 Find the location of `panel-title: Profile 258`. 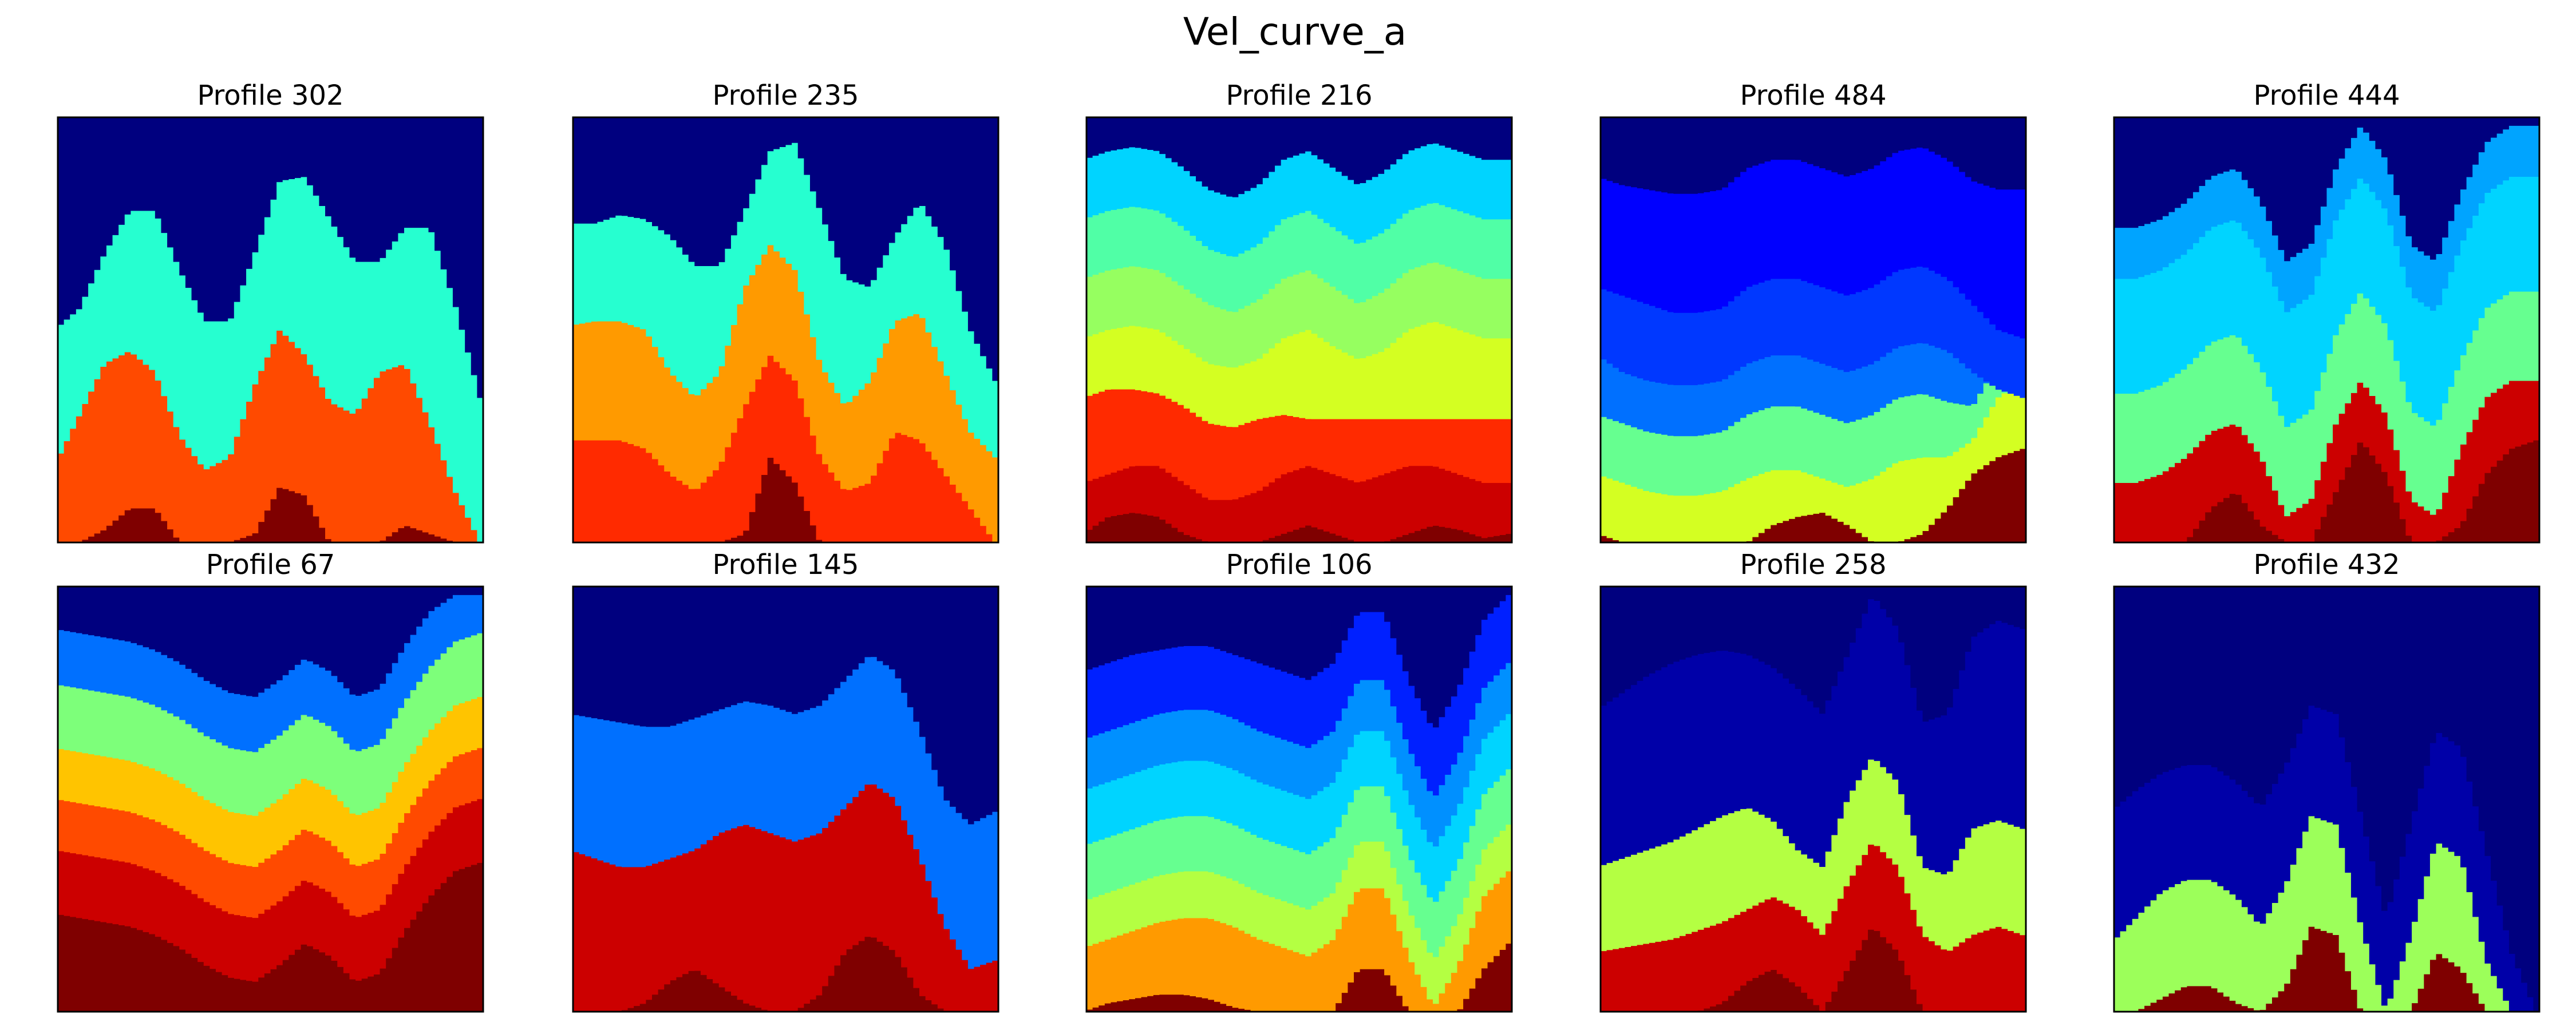

panel-title: Profile 258 is located at coordinates (1813, 565).